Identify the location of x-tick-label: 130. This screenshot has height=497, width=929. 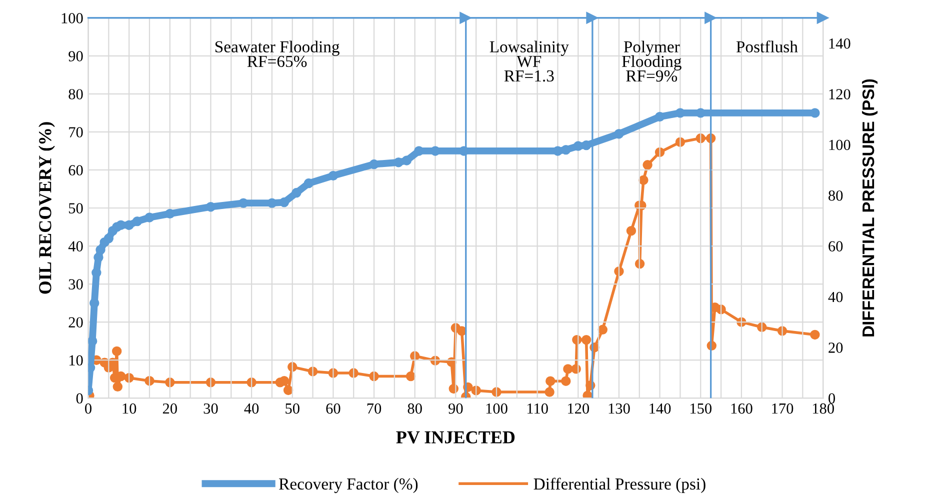
(619, 408).